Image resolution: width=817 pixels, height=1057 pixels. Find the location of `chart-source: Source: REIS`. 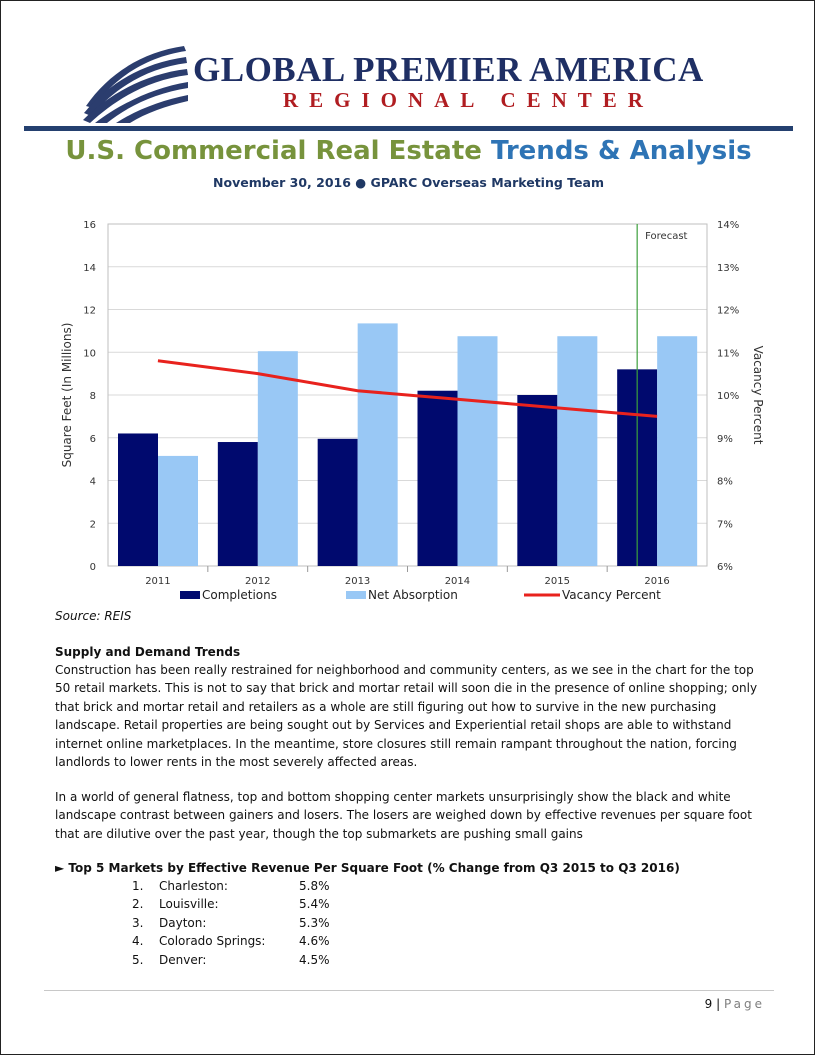

chart-source: Source: REIS is located at coordinates (93, 616).